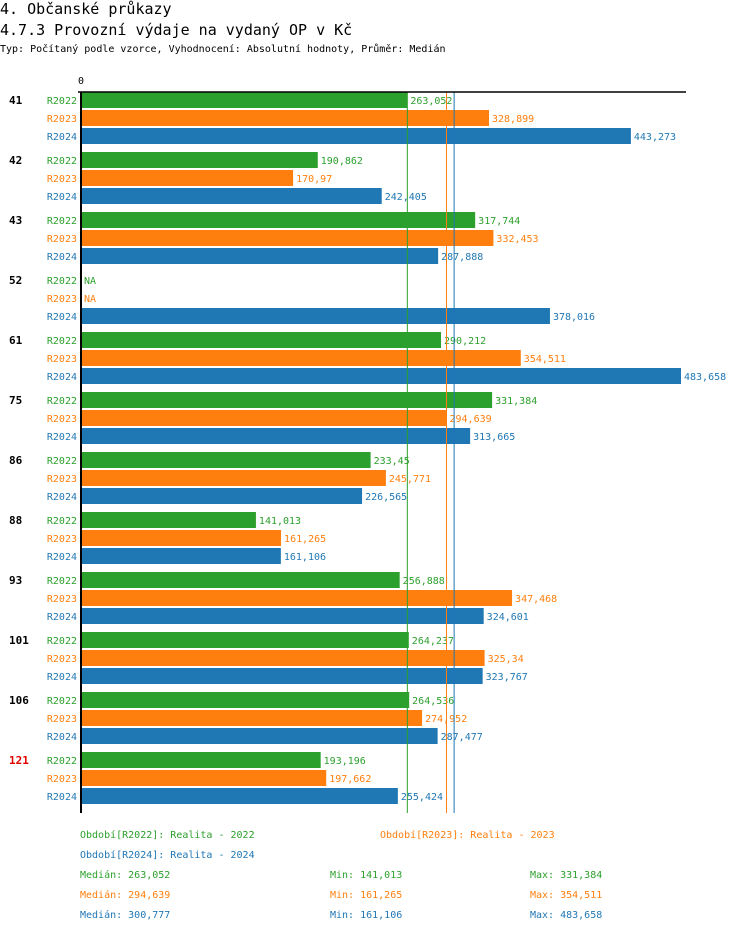 This screenshot has width=750, height=932. Describe the element at coordinates (366, 875) in the screenshot. I see `stat-min: Min: 141,013` at that location.